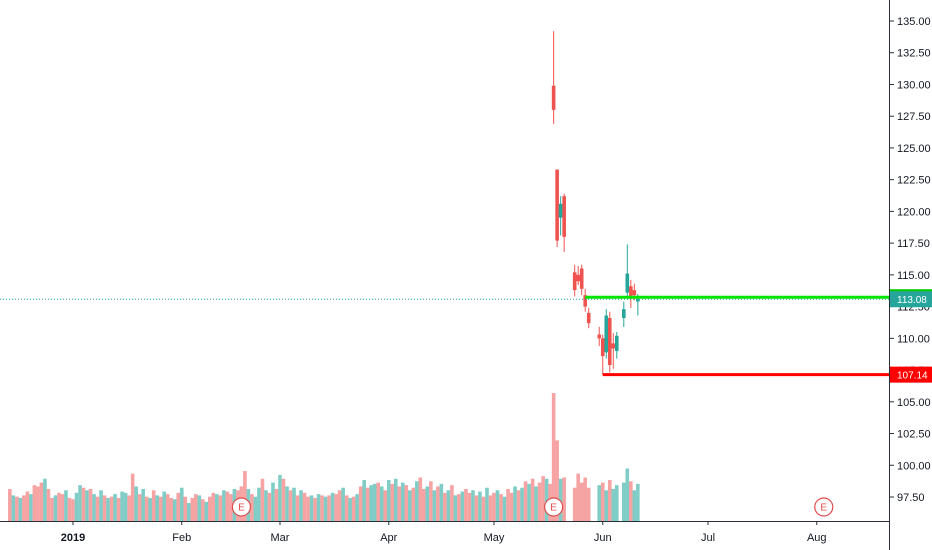 The height and width of the screenshot is (550, 932). What do you see at coordinates (914, 85) in the screenshot?
I see `y-tick-label: 130.00` at bounding box center [914, 85].